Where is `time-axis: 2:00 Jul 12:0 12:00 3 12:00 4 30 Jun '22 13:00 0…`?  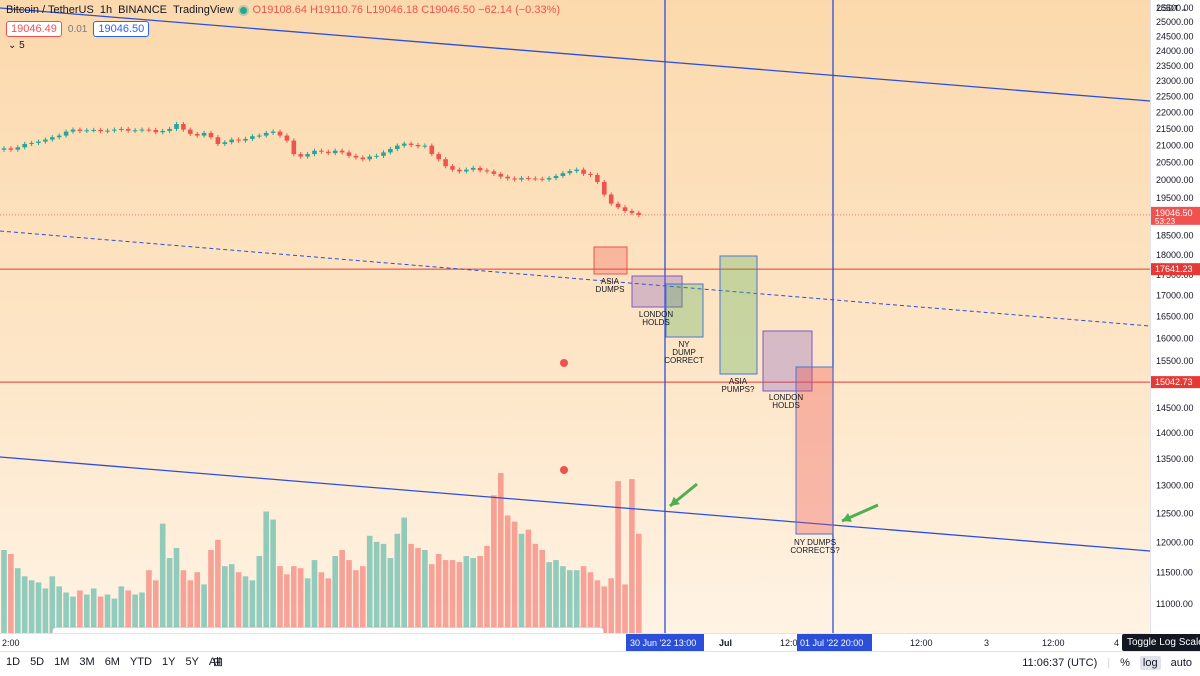
time-axis: 2:00 Jul 12:0 12:00 3 12:00 4 30 Jun '22 13:00 0… is located at coordinates (575, 642).